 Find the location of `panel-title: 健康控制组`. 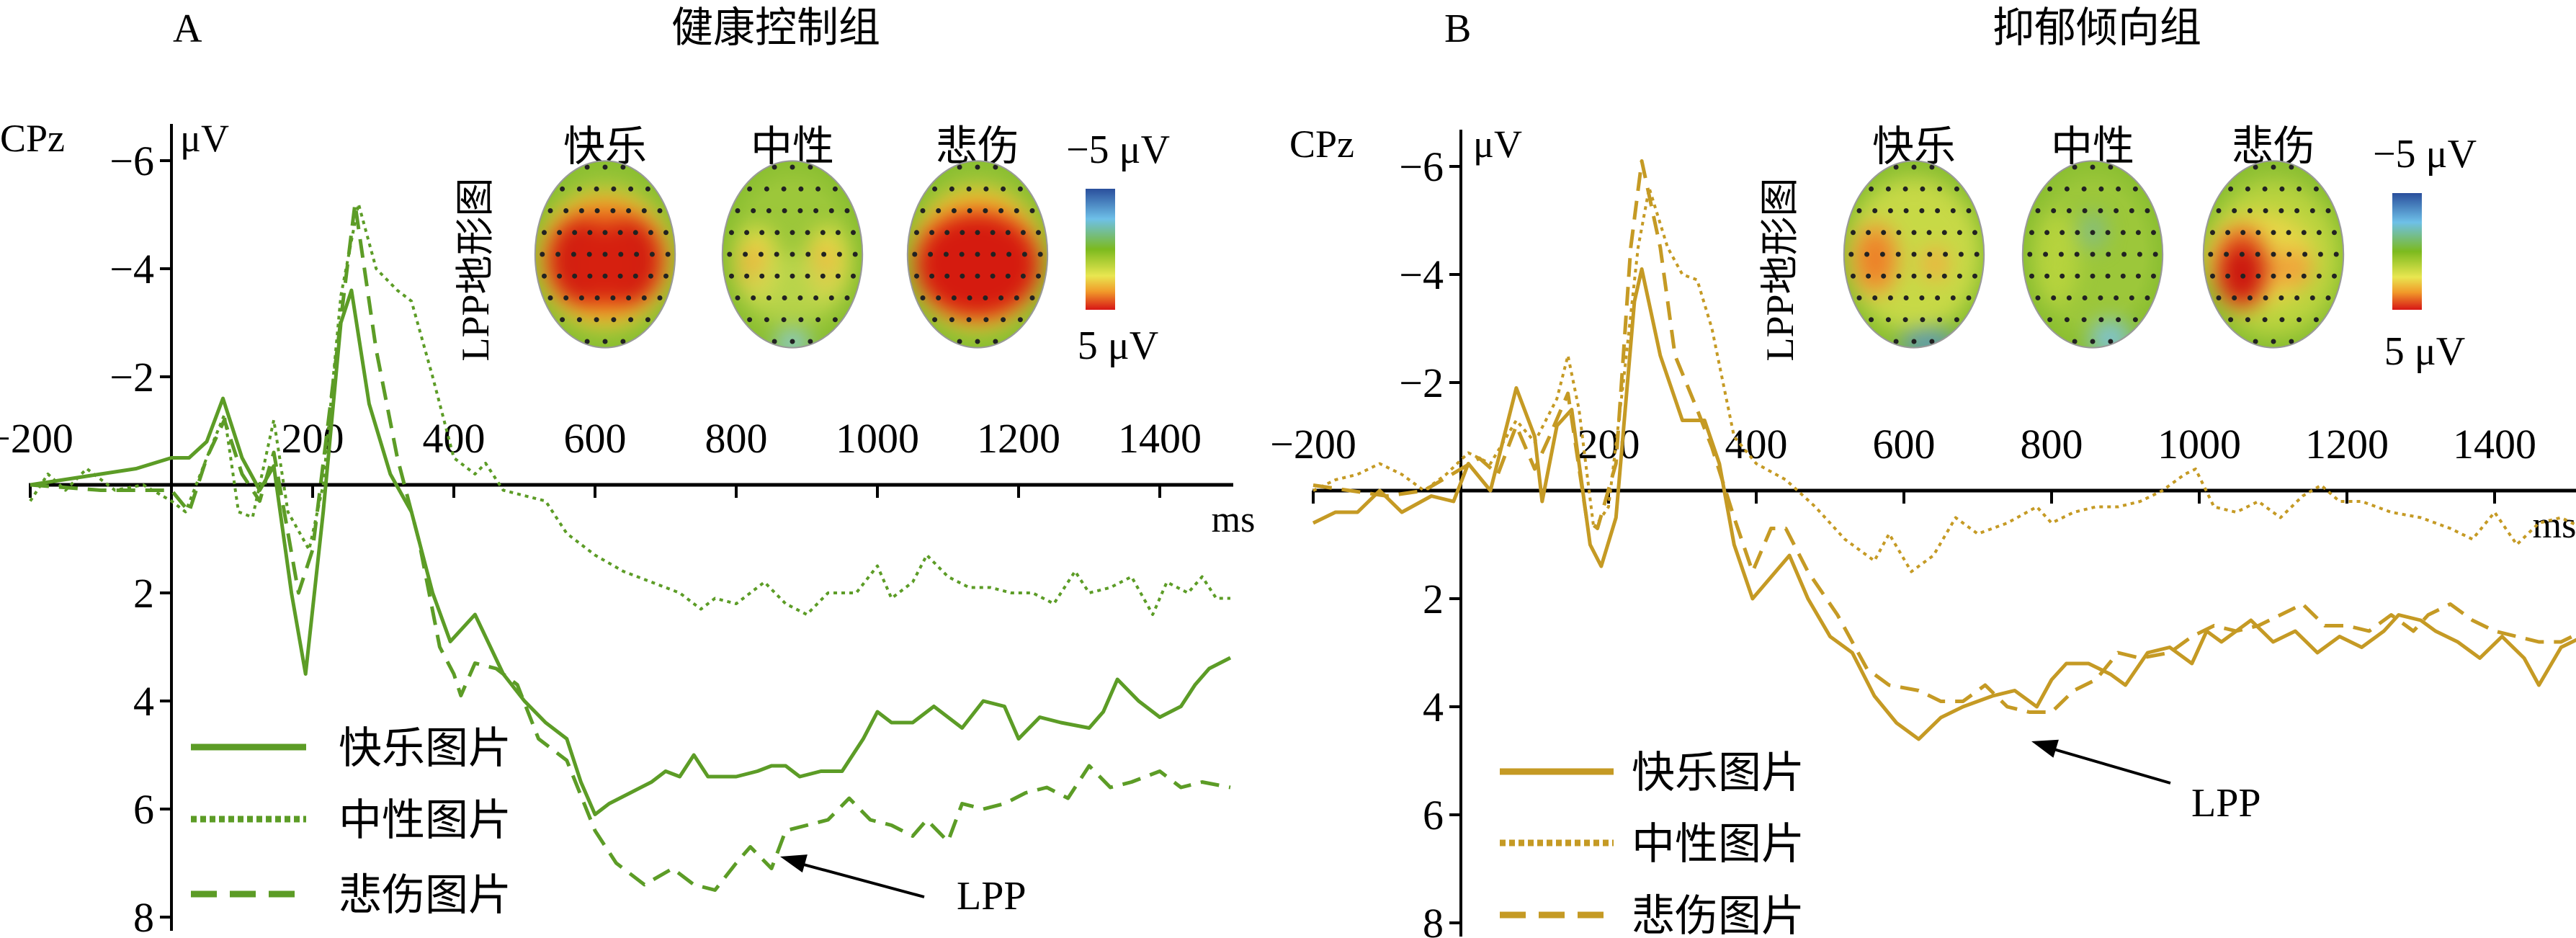

panel-title: 健康控制组 is located at coordinates (775, 28).